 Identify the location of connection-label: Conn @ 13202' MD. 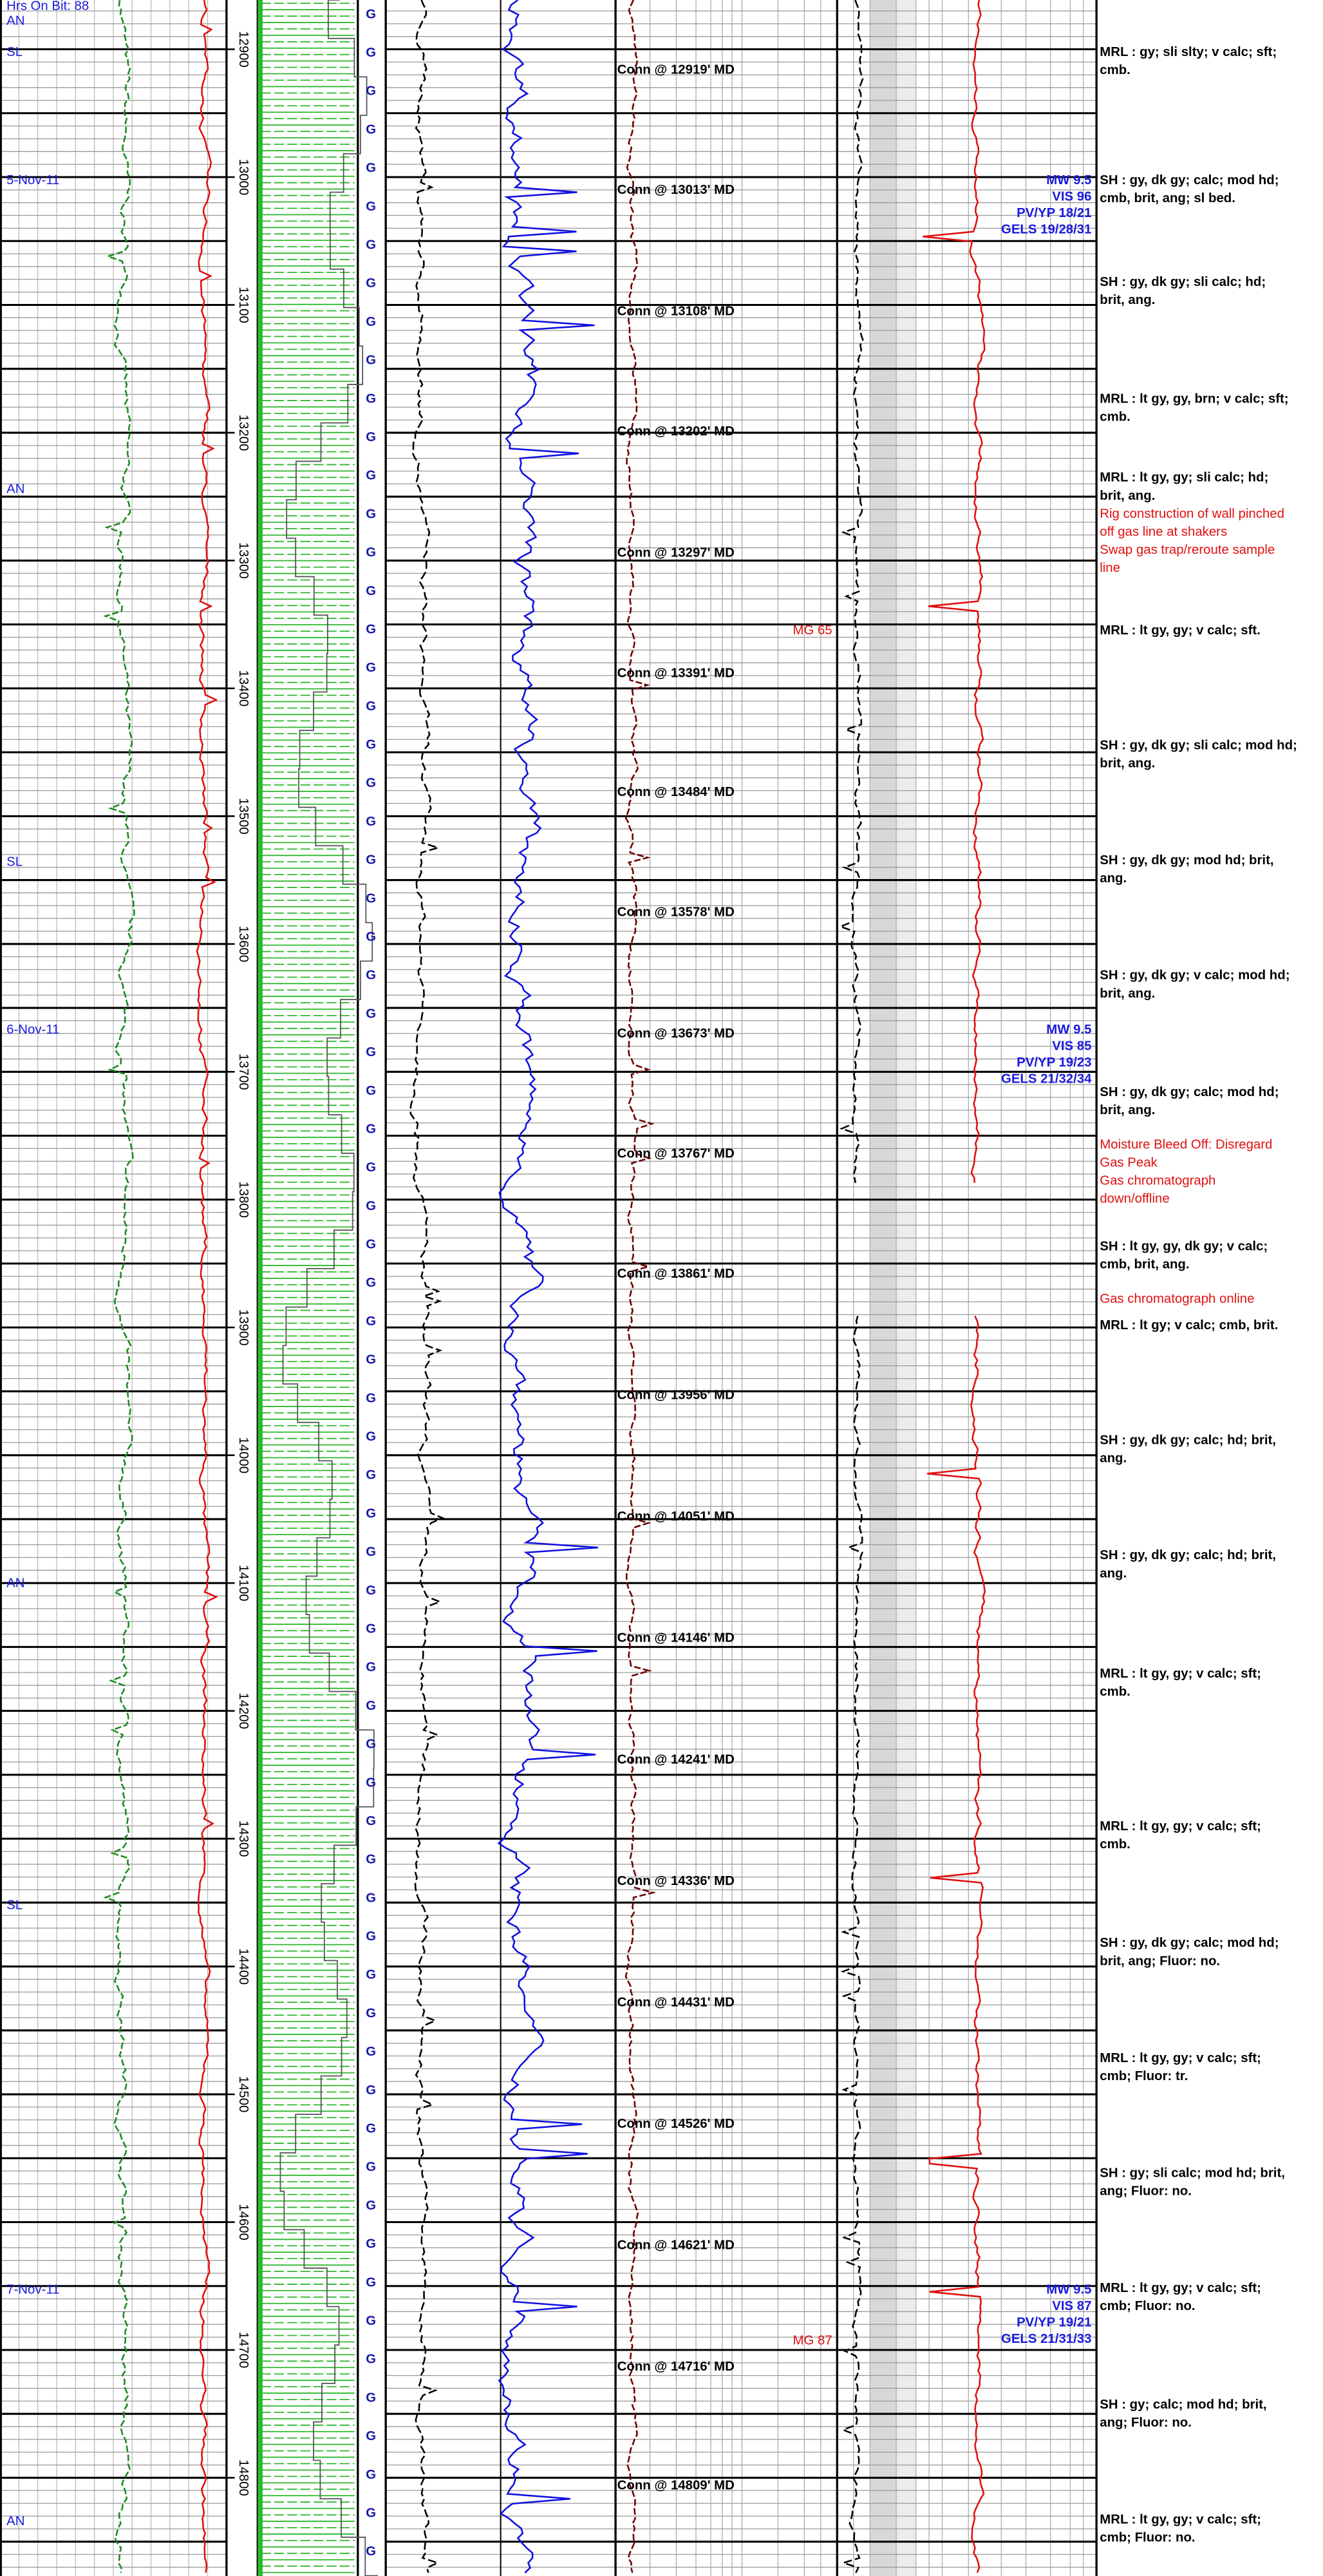
(676, 431).